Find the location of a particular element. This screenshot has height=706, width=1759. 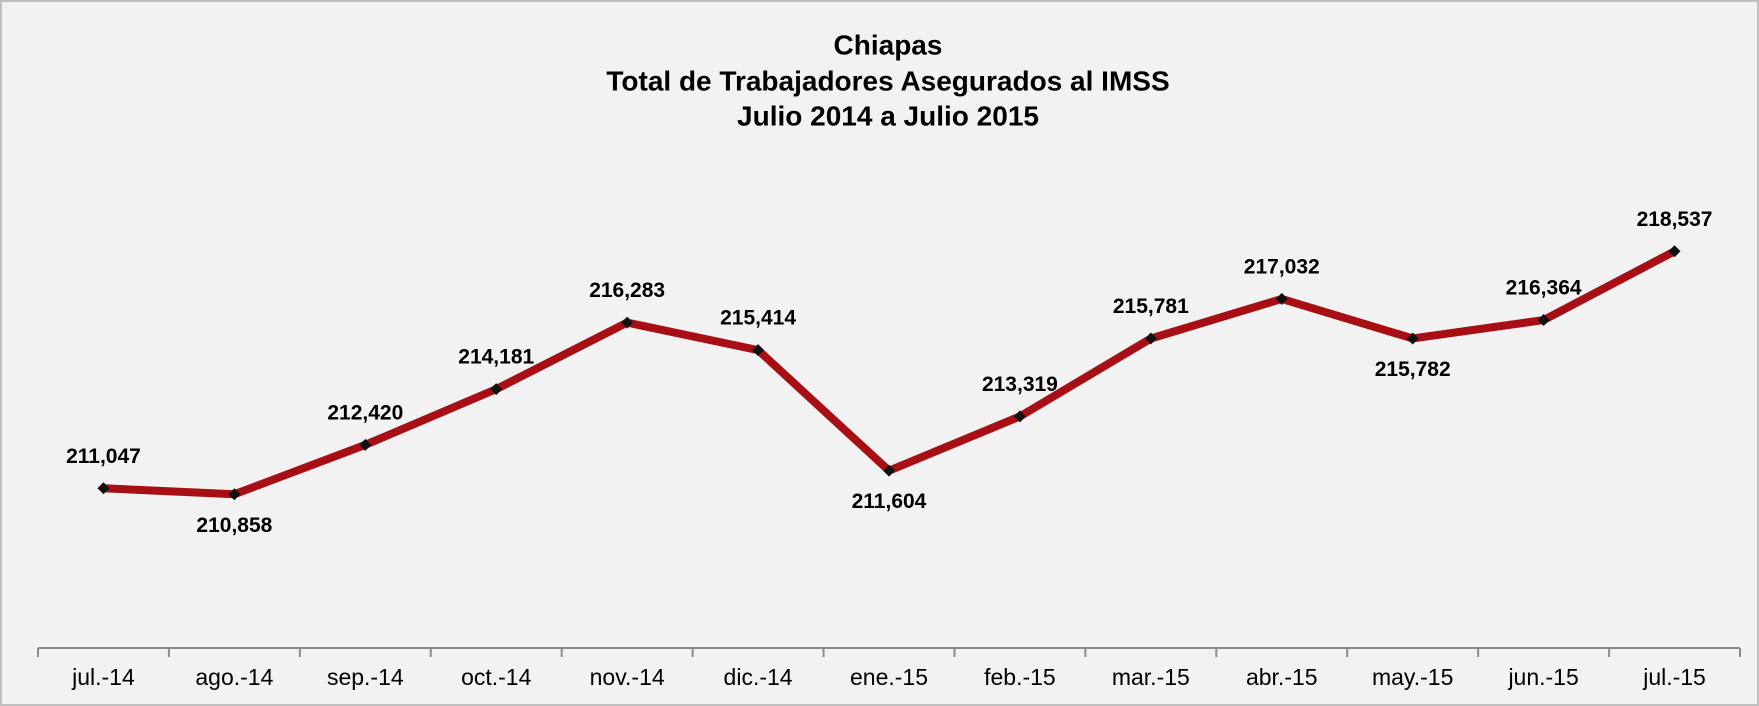

x-tick-label: jul.-15 is located at coordinates (1674, 677).